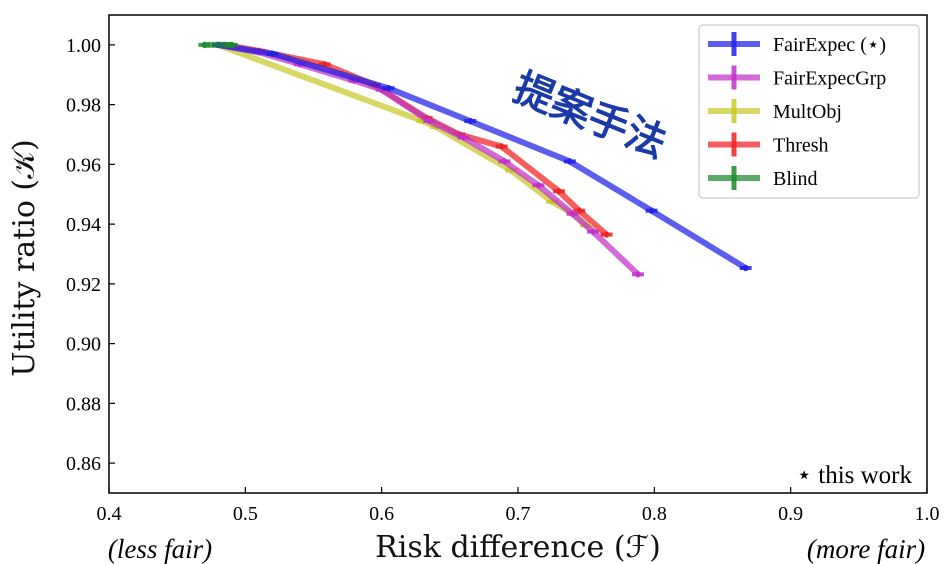  Describe the element at coordinates (927, 514) in the screenshot. I see `x-tick-label: 1.0` at that location.